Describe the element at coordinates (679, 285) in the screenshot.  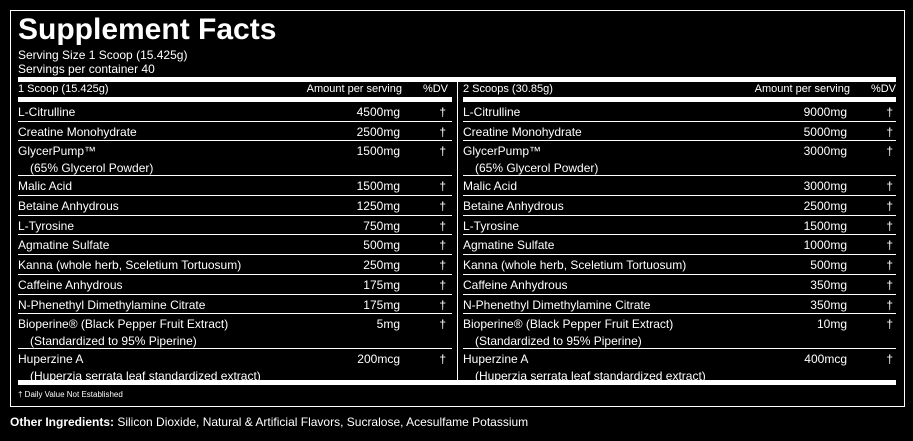
I see `ingredient-row: Caffeine Anhydrous 350mg †` at that location.